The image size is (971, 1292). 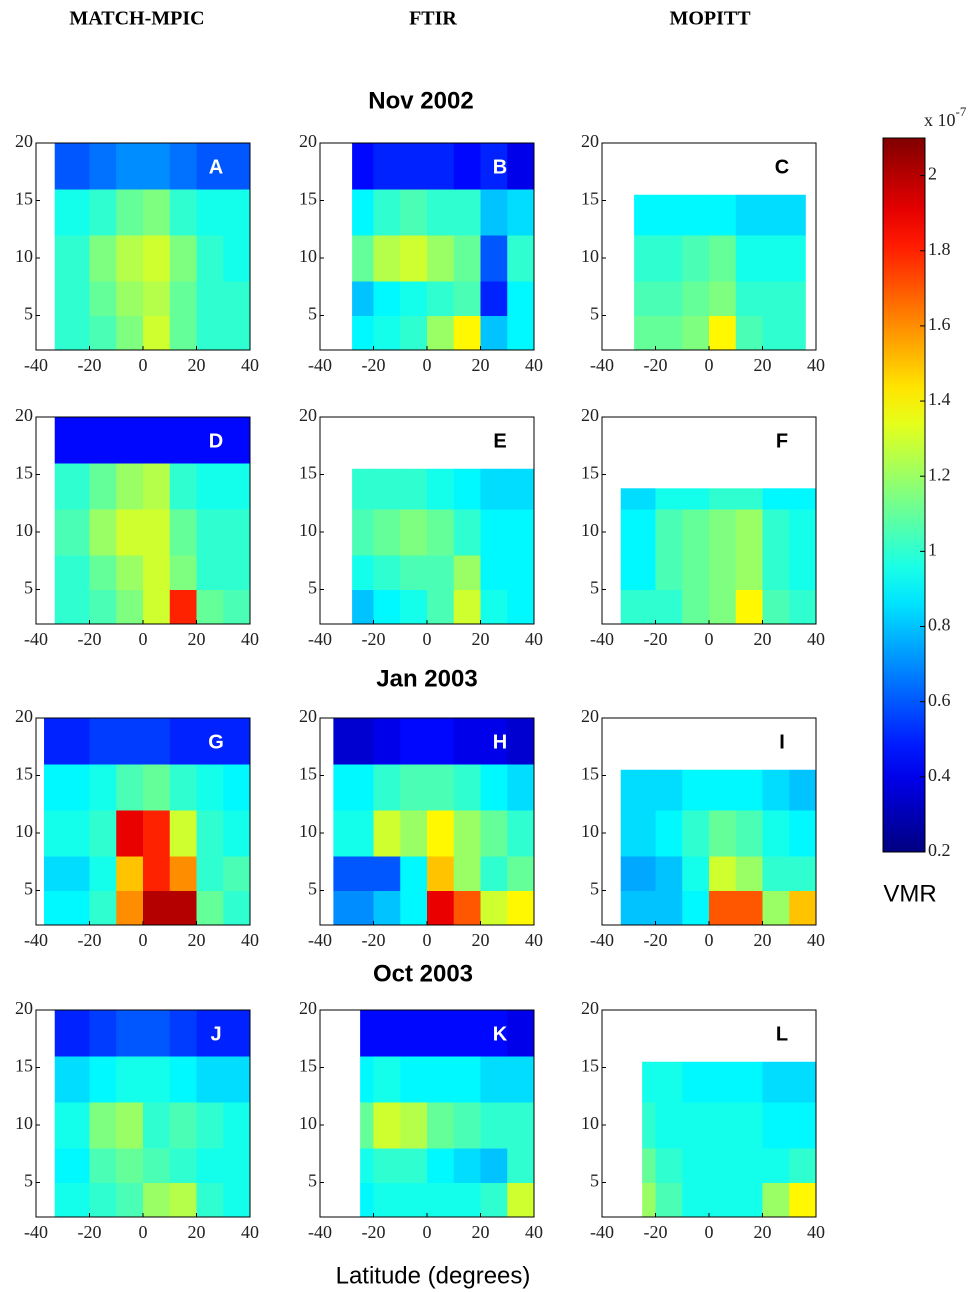 What do you see at coordinates (710, 19) in the screenshot?
I see `column-title: MOPITT` at bounding box center [710, 19].